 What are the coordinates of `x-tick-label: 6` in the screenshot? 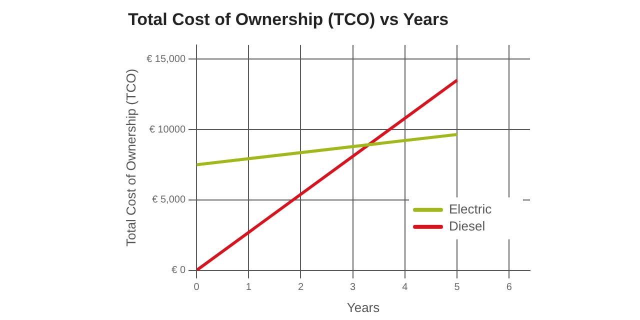 It's located at (509, 288).